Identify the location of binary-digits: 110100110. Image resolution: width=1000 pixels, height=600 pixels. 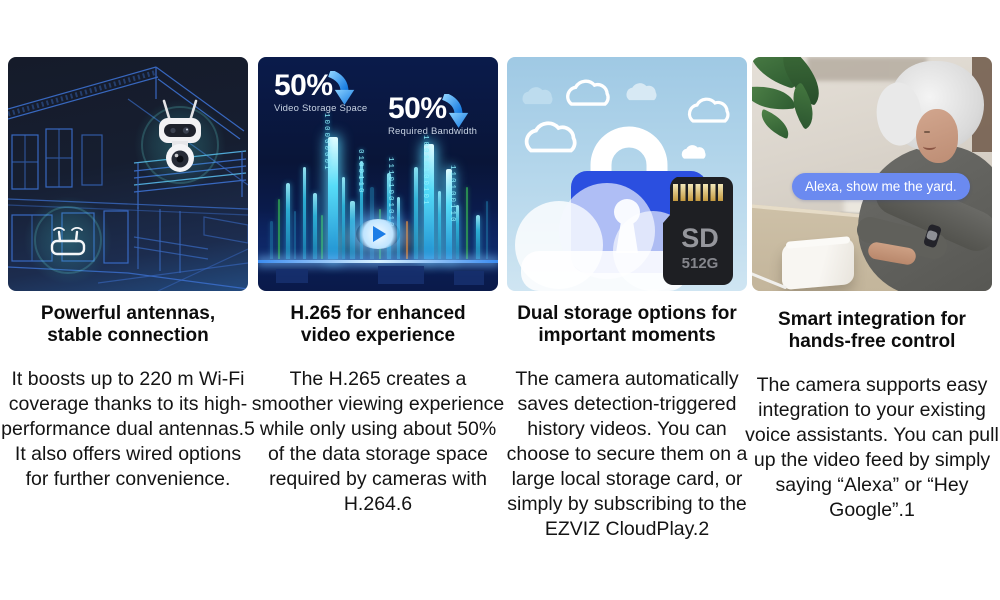
(452, 194).